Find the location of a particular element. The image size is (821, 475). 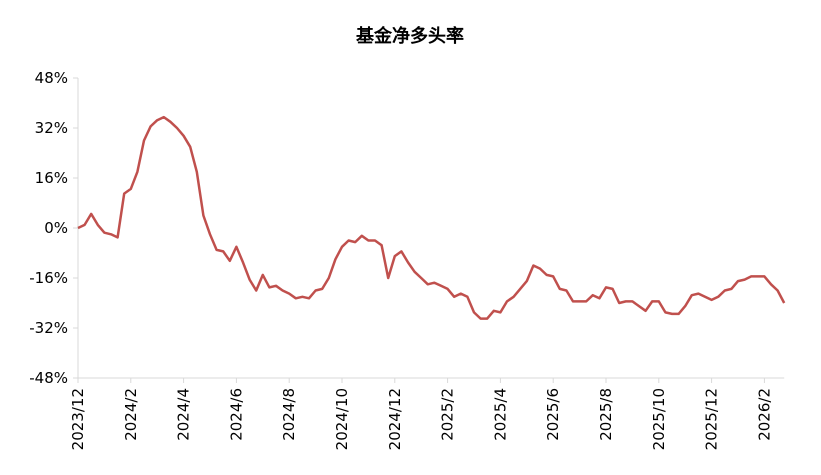

x-tick-label: 2024/8 is located at coordinates (289, 414).